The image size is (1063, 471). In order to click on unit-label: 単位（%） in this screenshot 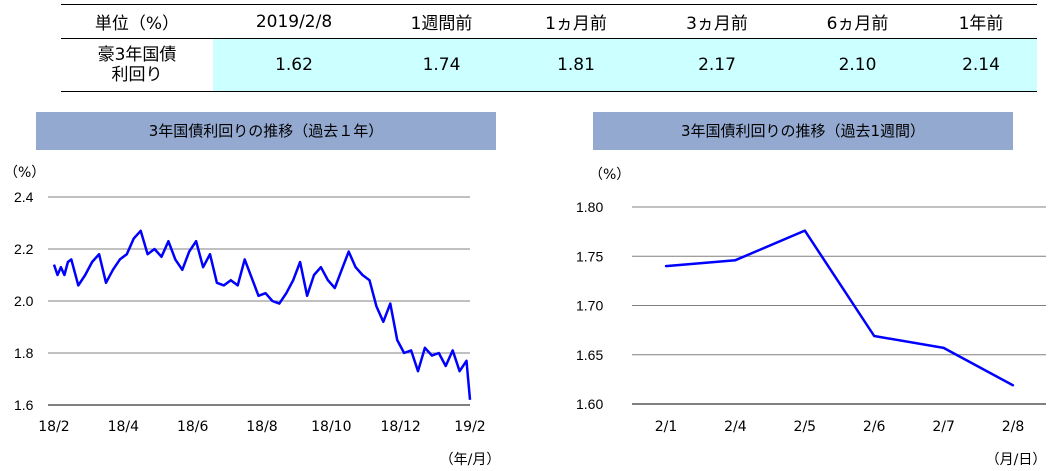, I will do `click(137, 21)`.